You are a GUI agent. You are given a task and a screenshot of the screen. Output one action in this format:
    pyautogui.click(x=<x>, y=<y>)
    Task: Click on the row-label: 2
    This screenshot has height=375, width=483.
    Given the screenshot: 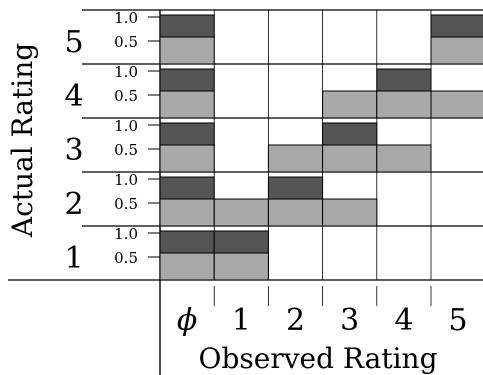 What is the action you would take?
    pyautogui.click(x=73, y=204)
    